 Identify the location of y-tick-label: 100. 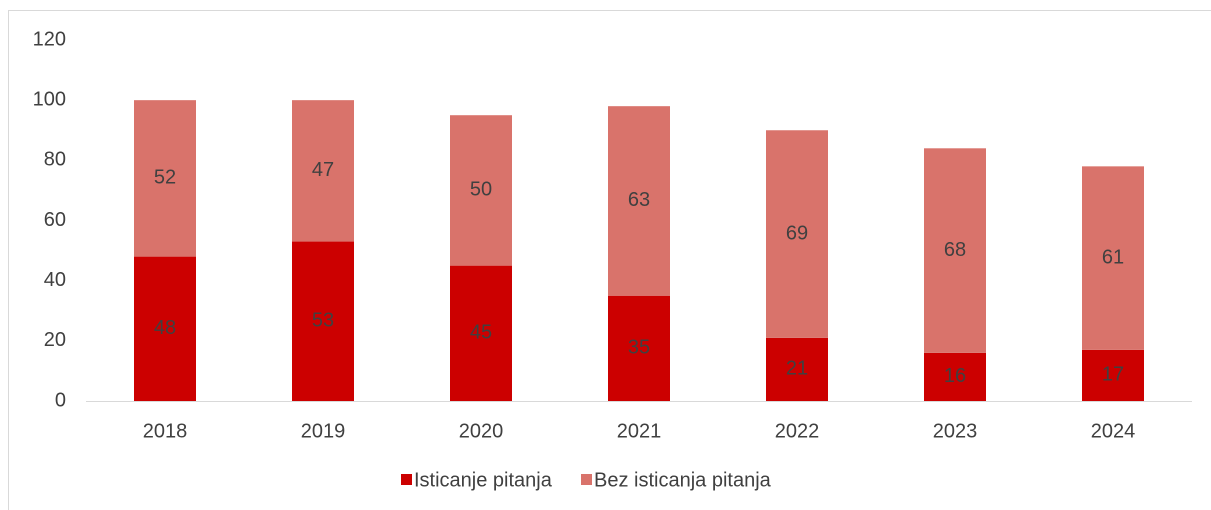
(49, 99).